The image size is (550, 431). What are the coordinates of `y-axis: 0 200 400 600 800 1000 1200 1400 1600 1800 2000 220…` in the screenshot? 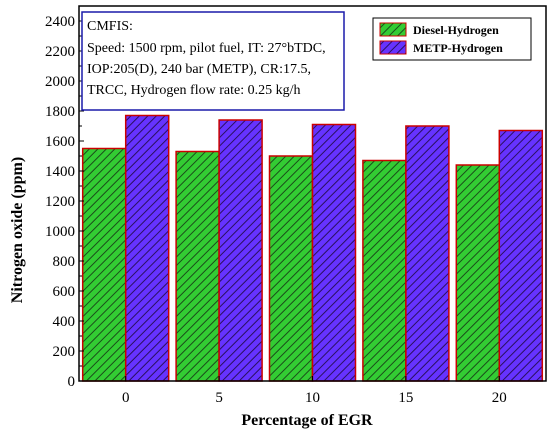 It's located at (64, 202).